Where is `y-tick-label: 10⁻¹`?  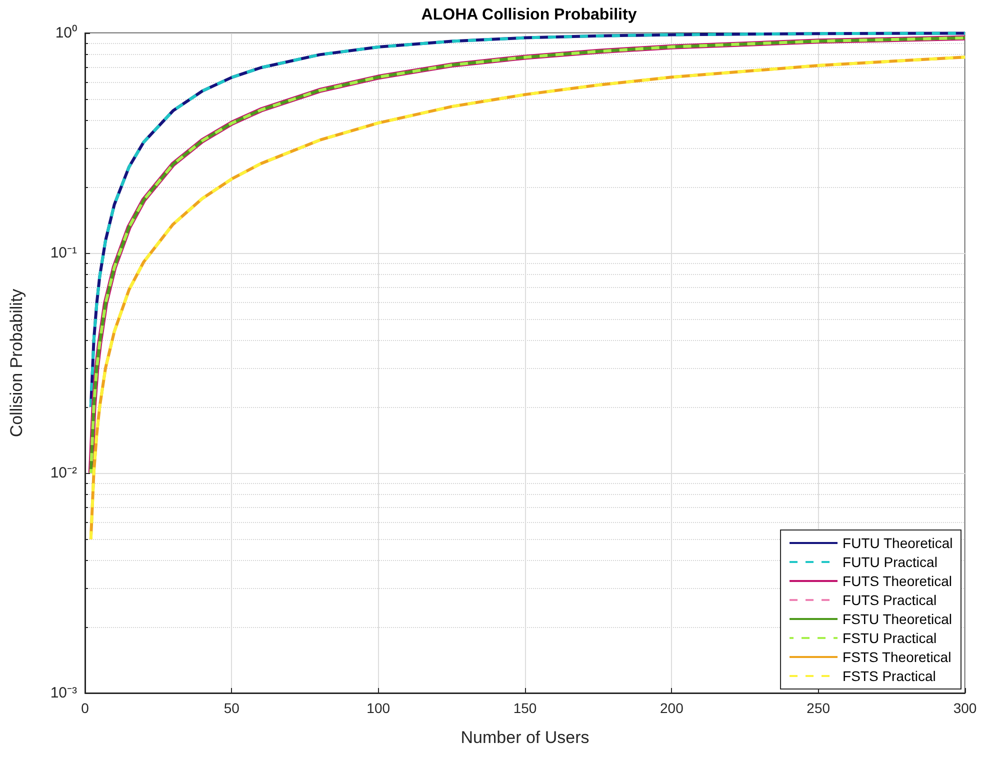 y-tick-label: 10⁻¹ is located at coordinates (63, 253).